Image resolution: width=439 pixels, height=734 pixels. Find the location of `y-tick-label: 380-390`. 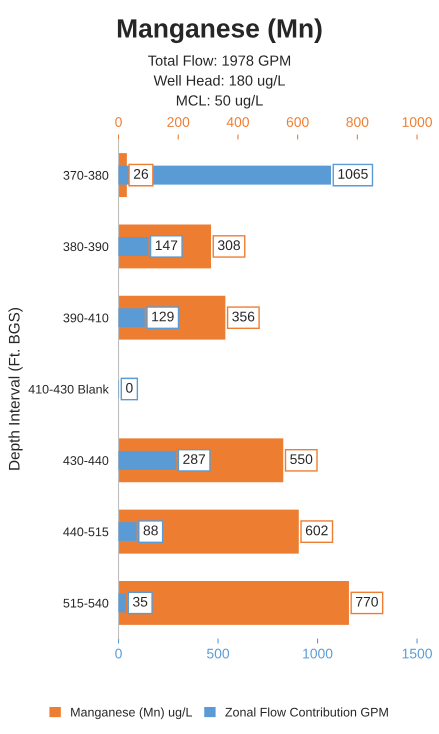

y-tick-label: 380-390 is located at coordinates (85, 247).